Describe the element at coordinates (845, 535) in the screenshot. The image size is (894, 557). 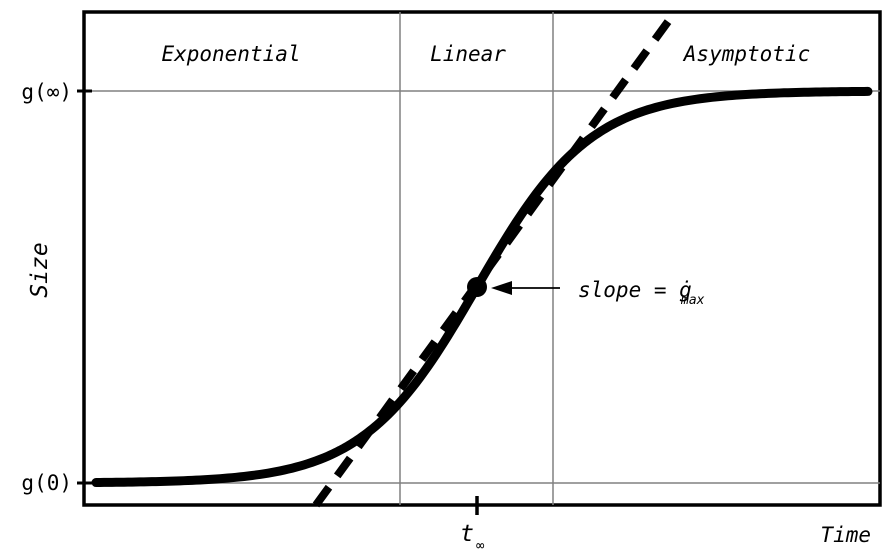
I see `x-axis-label: Time` at that location.